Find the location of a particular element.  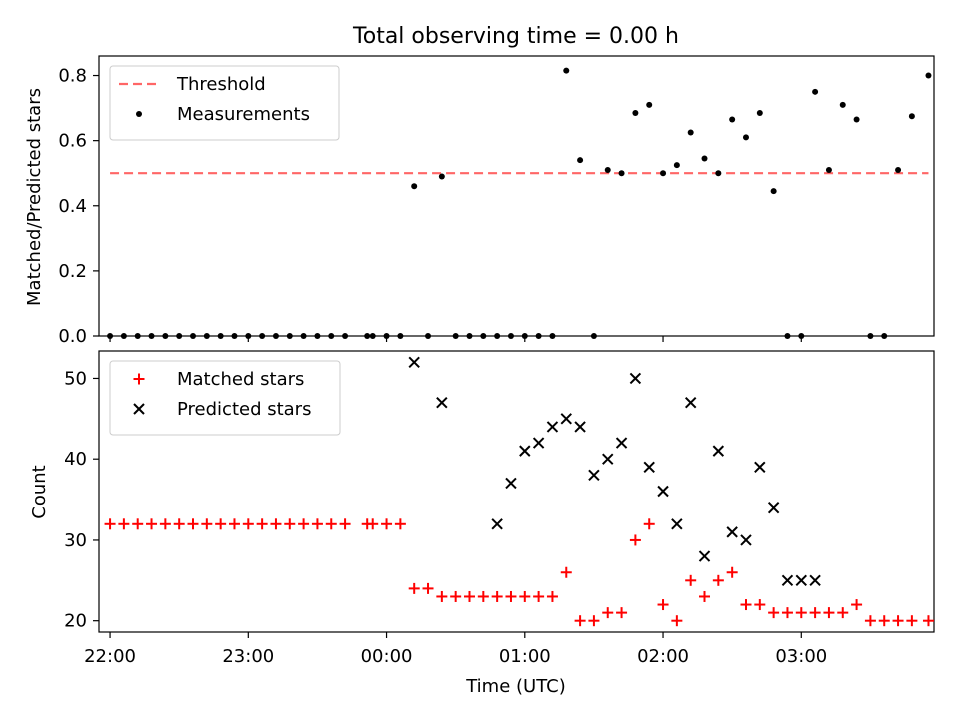

top-legend: Threshold Measurements is located at coordinates (224, 103).